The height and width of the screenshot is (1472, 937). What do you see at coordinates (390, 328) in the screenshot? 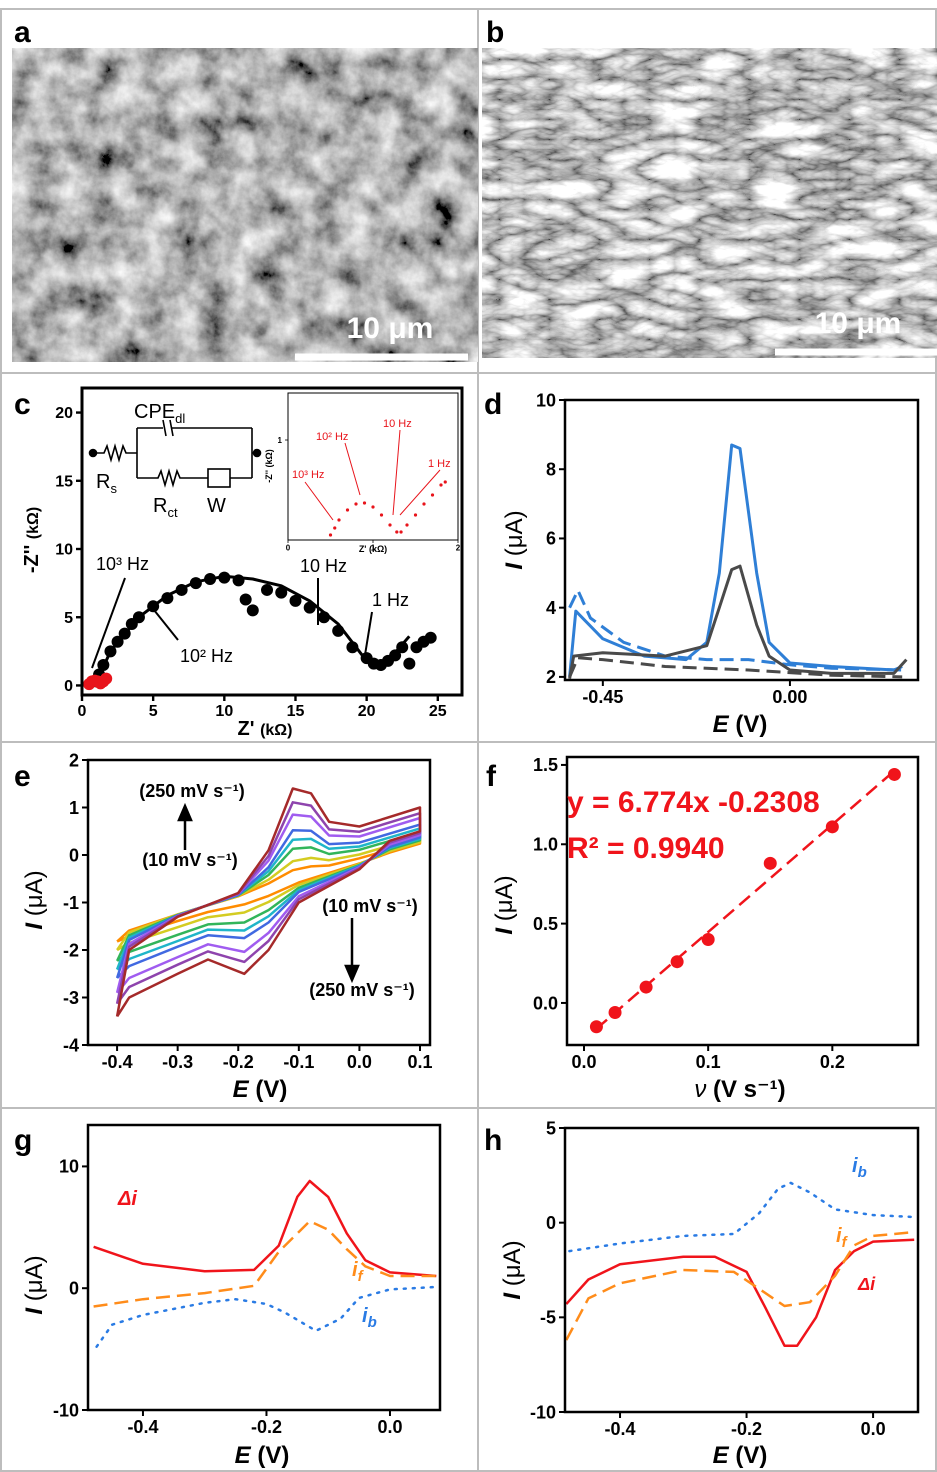
I see `scale-bar-label: 10 μm` at bounding box center [390, 328].